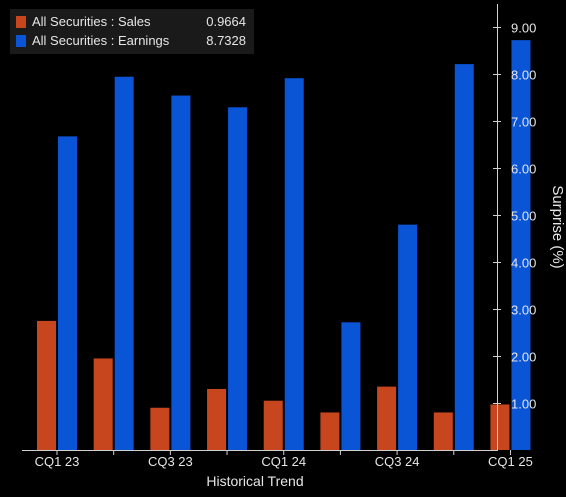 This screenshot has width=566, height=497. Describe the element at coordinates (557, 226) in the screenshot. I see `y-axis-title: Surprise (%)` at that location.